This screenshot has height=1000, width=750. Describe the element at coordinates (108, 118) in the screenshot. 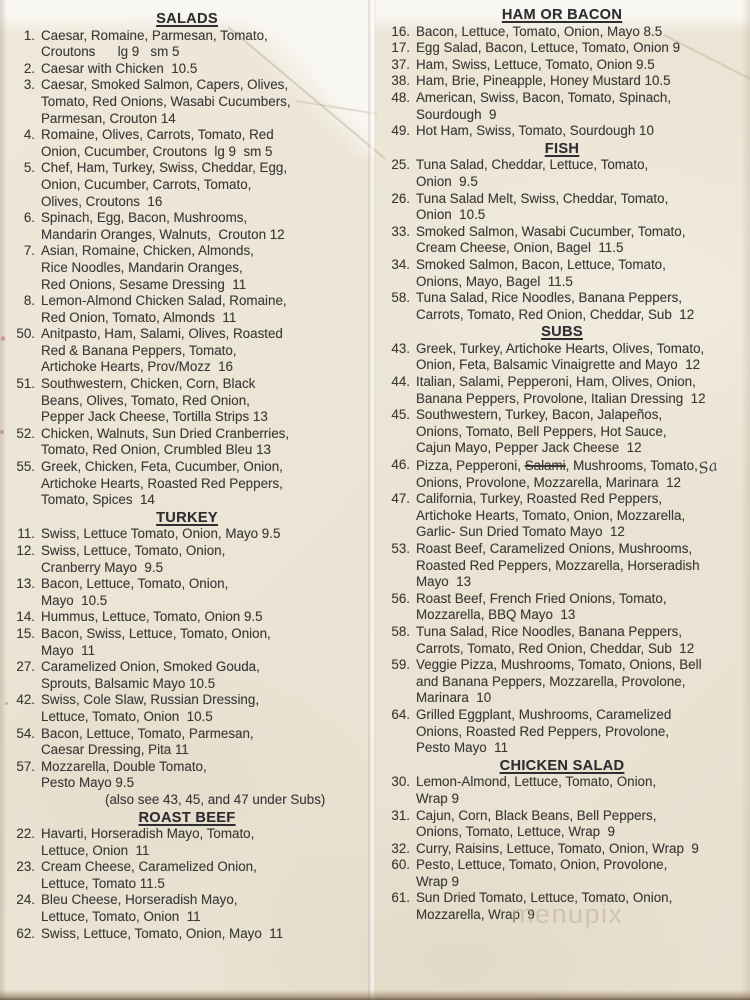

I see `item-line: Parmesan, Crouton 14` at that location.